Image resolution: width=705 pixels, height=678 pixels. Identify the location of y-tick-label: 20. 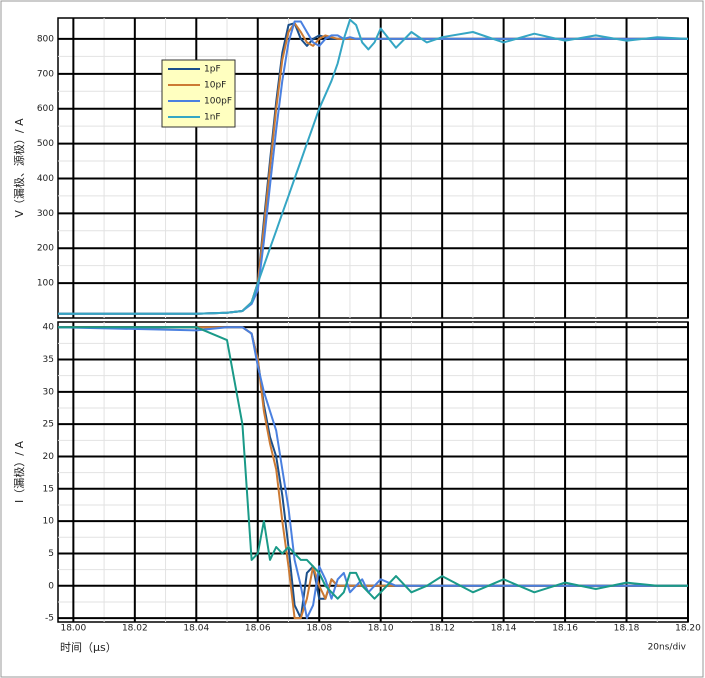
(49, 457).